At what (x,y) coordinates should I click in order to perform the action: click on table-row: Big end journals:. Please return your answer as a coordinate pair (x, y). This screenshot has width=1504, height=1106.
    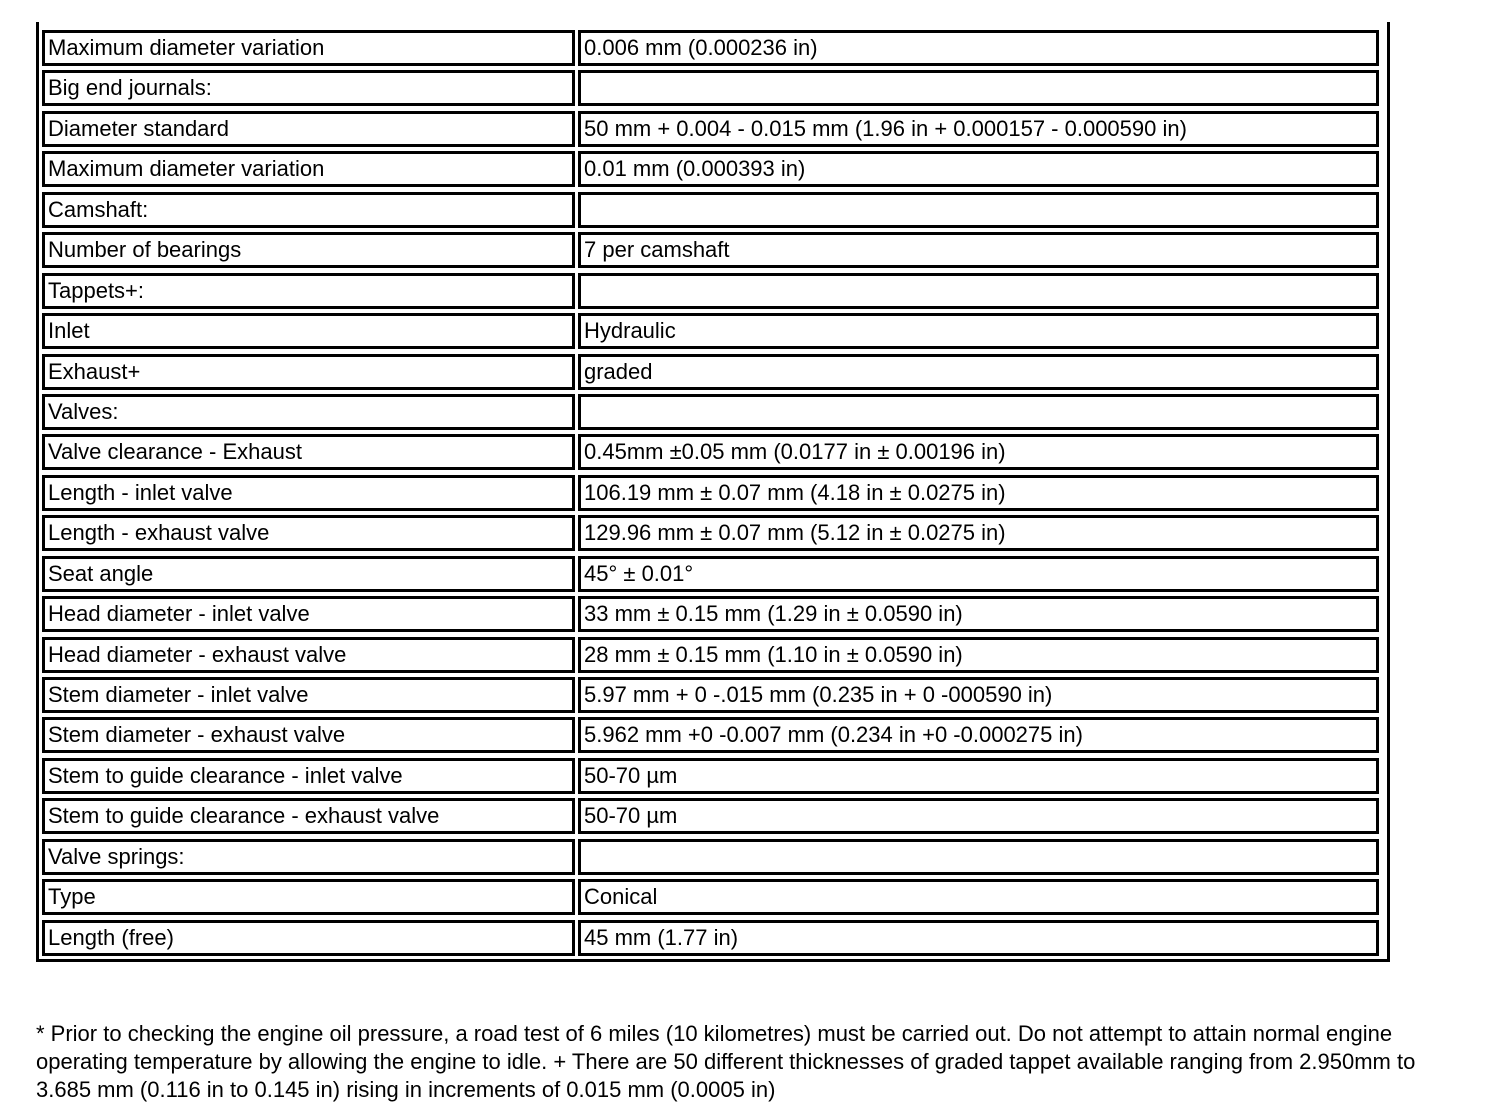
    Looking at the image, I should click on (713, 88).